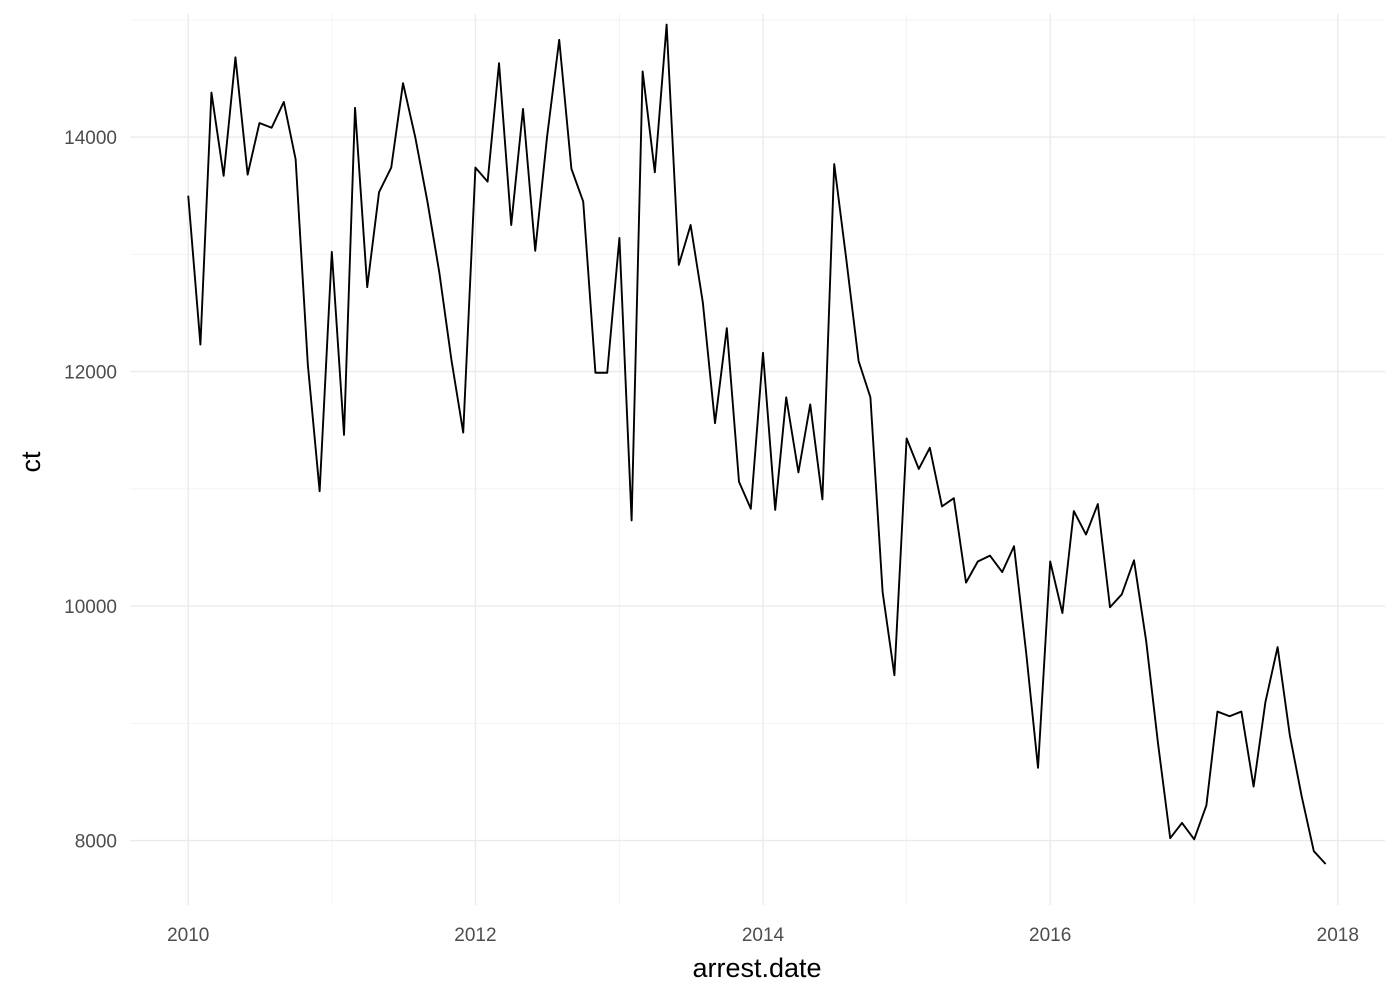  What do you see at coordinates (90, 373) in the screenshot?
I see `y-tick-label: 12000` at bounding box center [90, 373].